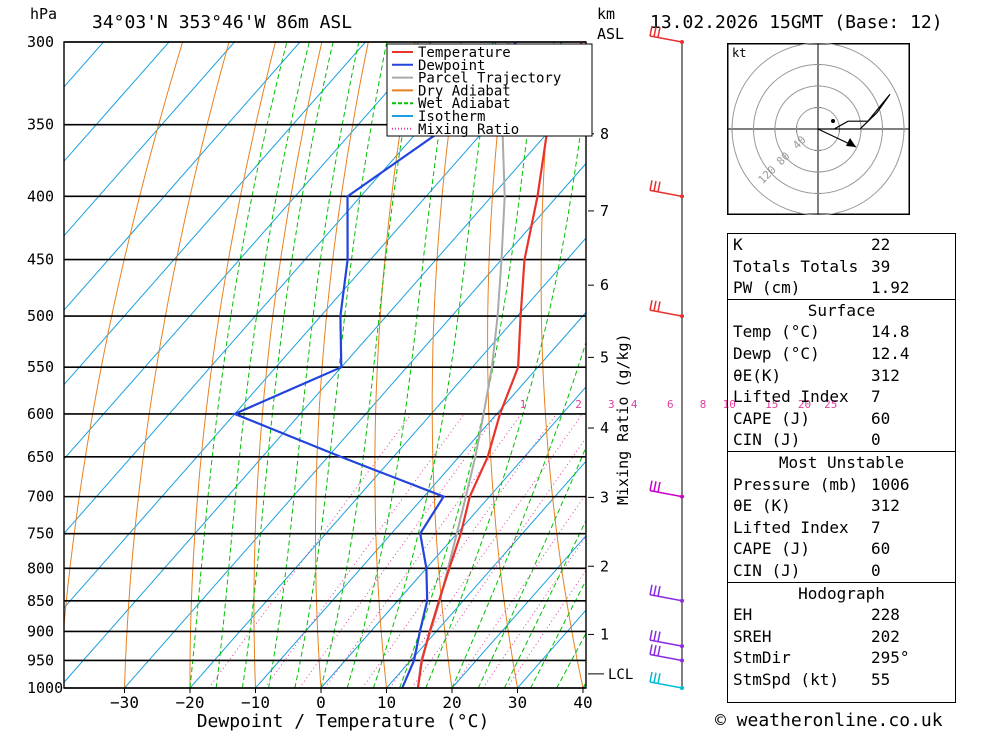 Image resolution: width=1000 pixels, height=733 pixels. I want to click on legend-box, so click(489, 90).